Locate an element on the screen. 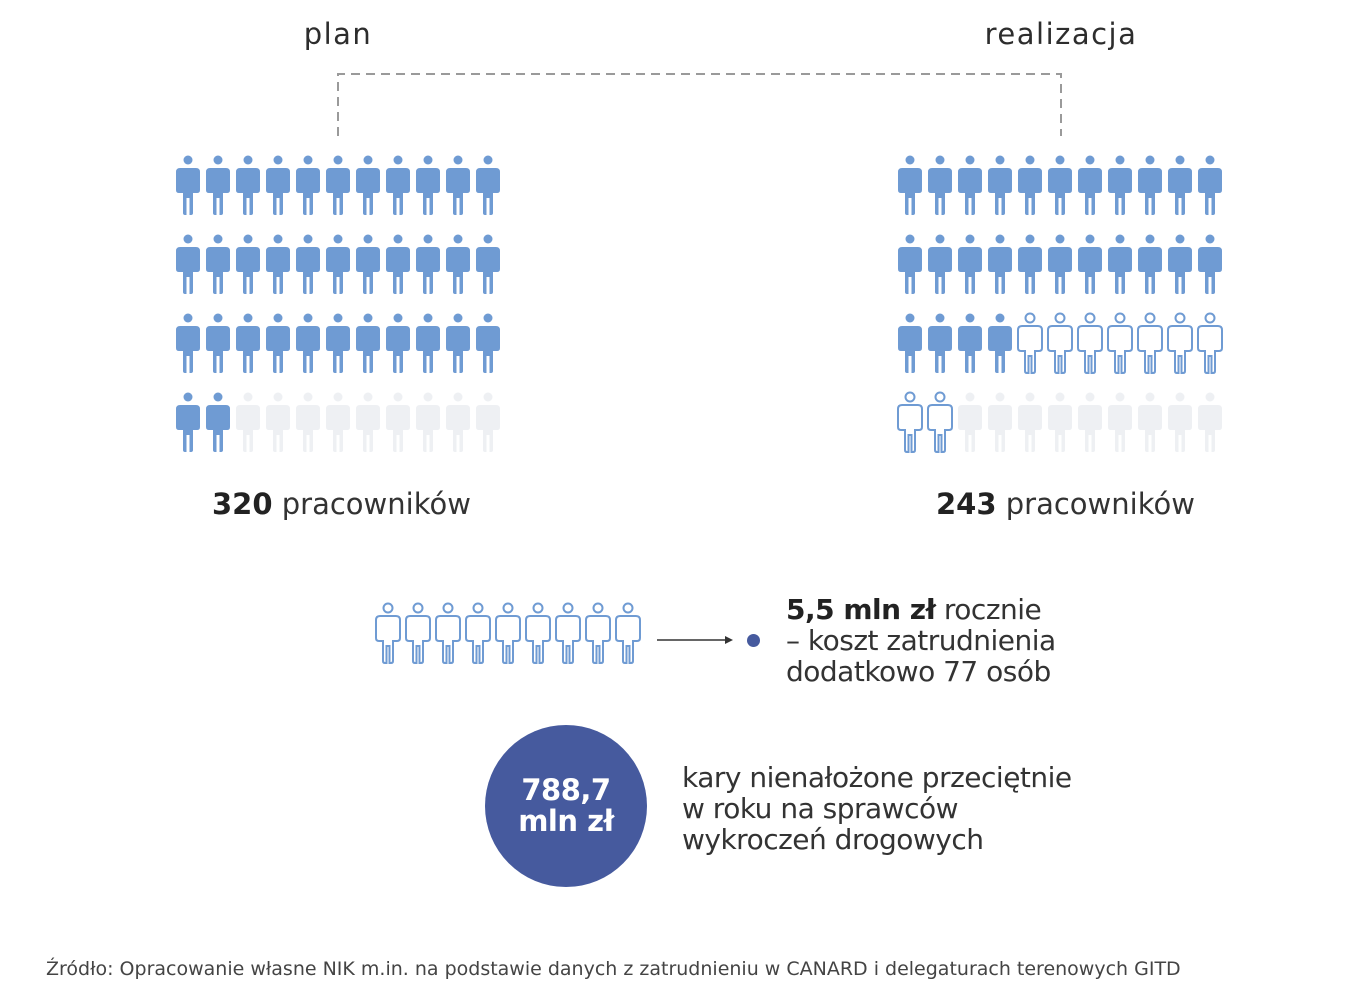 This screenshot has width=1350, height=994. plan-count-value: 320 is located at coordinates (242, 504).